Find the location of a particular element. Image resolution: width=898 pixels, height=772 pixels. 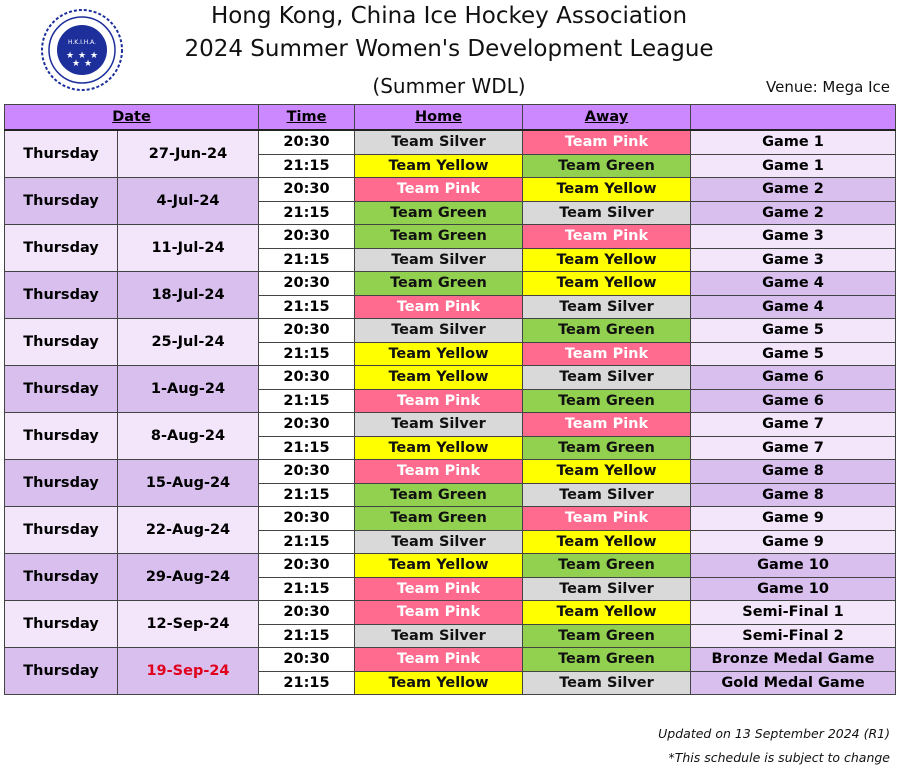

date-cell: 22-Aug-24 is located at coordinates (188, 530).